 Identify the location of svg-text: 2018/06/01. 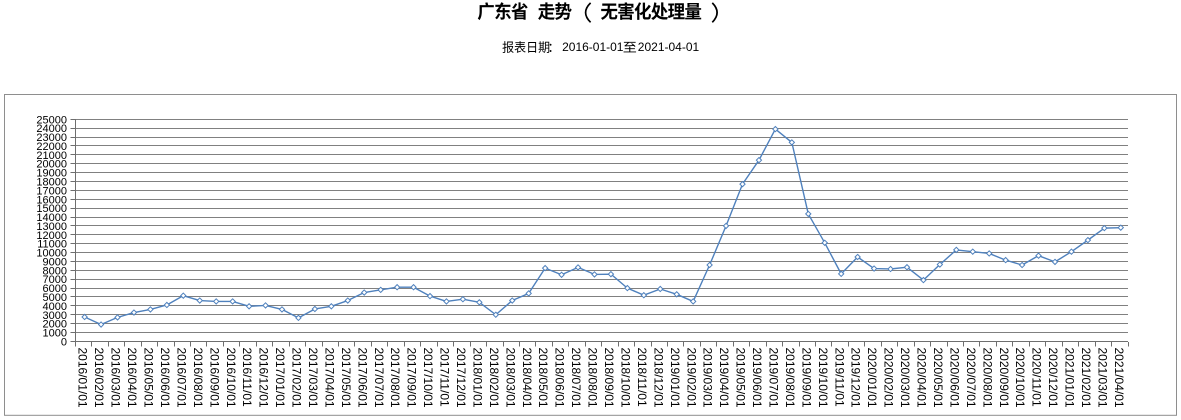
(560, 378).